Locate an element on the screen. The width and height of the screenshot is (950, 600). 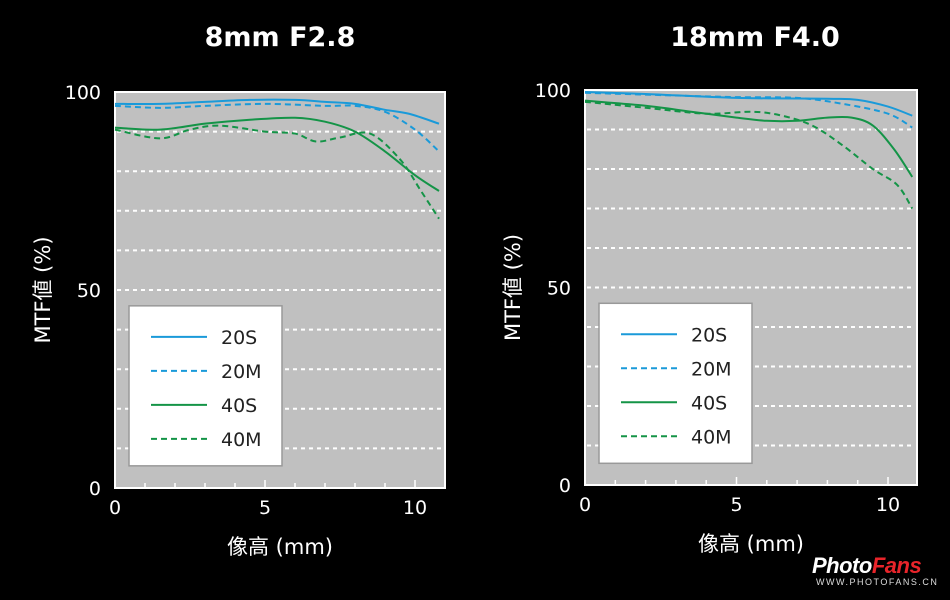
series-line-20S is located at coordinates (277, 111).